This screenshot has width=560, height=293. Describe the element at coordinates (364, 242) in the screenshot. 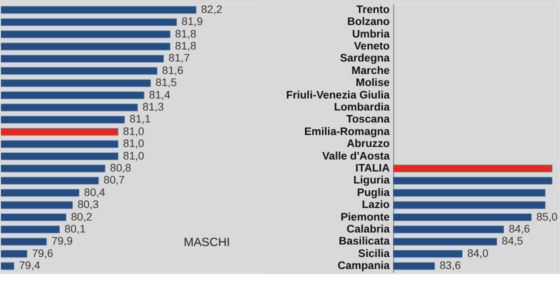

I see `y-tick-label: Basilicata` at that location.